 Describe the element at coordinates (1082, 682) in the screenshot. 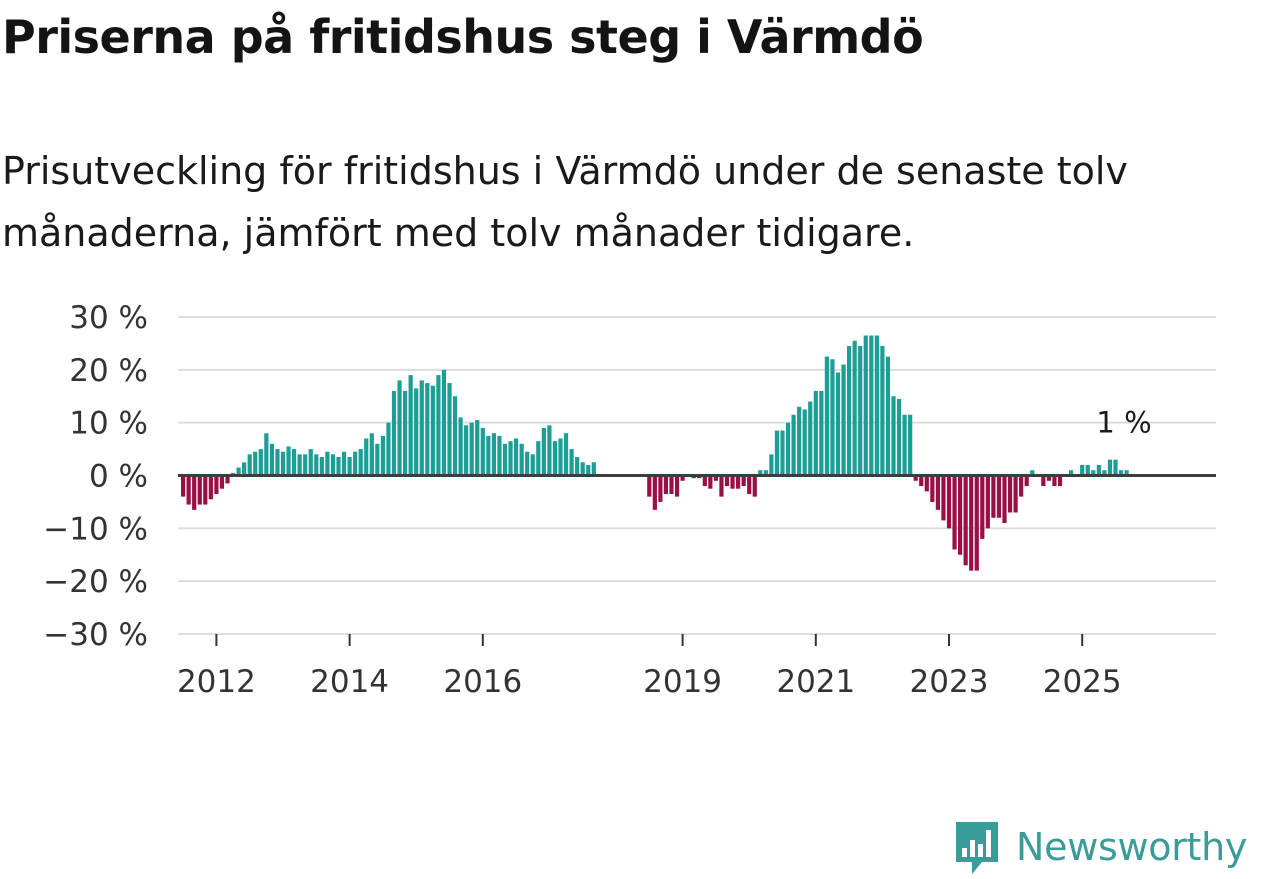

I see `x-tick-label: 2025` at that location.